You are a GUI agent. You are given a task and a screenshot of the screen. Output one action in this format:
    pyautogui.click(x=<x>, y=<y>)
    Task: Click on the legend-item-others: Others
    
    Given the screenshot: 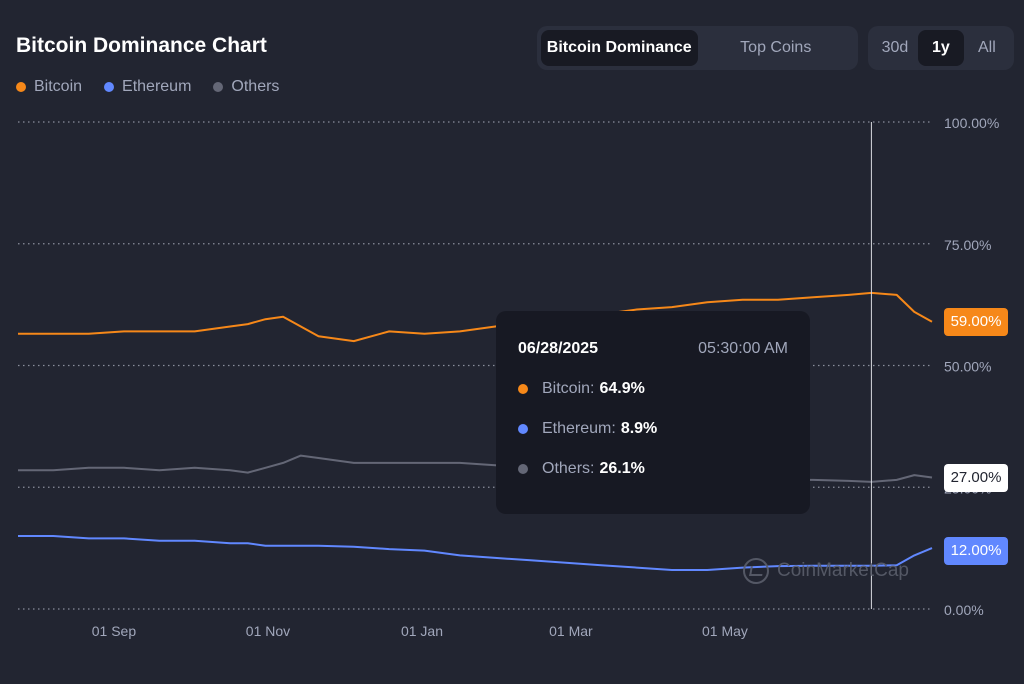 What is the action you would take?
    pyautogui.click(x=246, y=87)
    